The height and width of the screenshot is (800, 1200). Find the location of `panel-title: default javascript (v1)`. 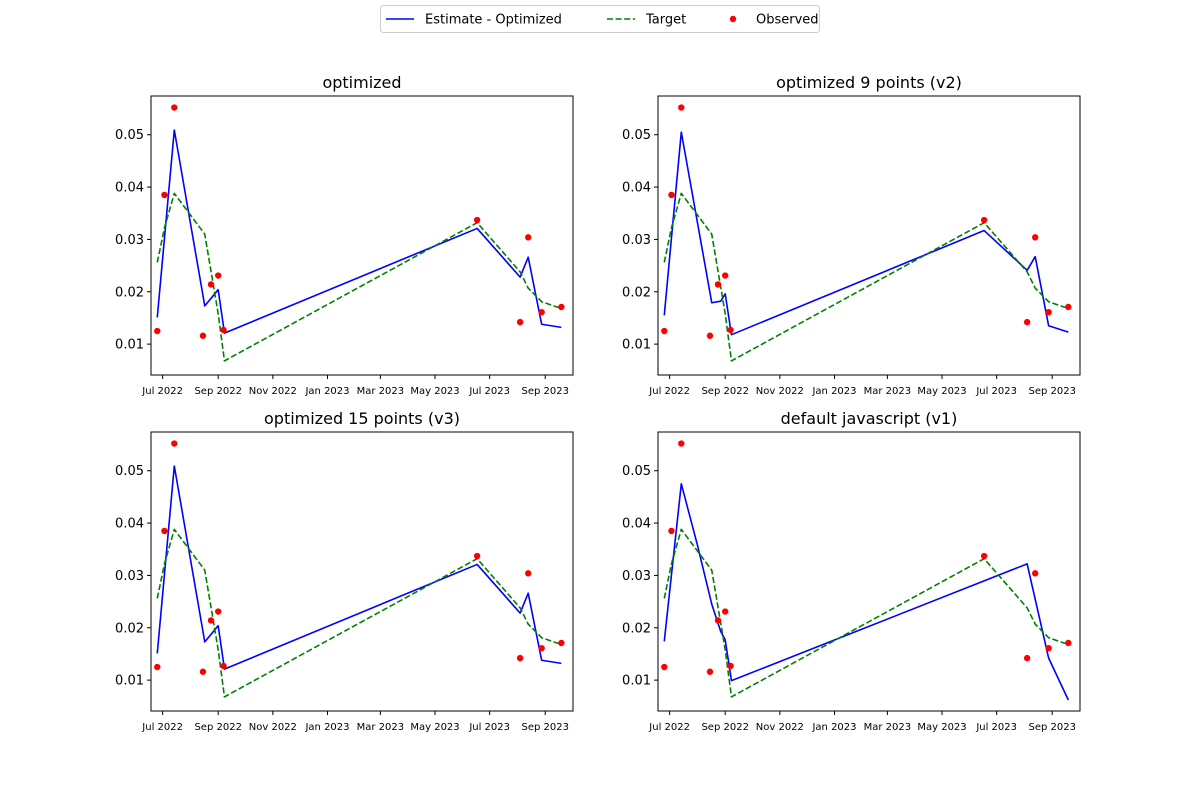

panel-title: default javascript (v1) is located at coordinates (869, 418).